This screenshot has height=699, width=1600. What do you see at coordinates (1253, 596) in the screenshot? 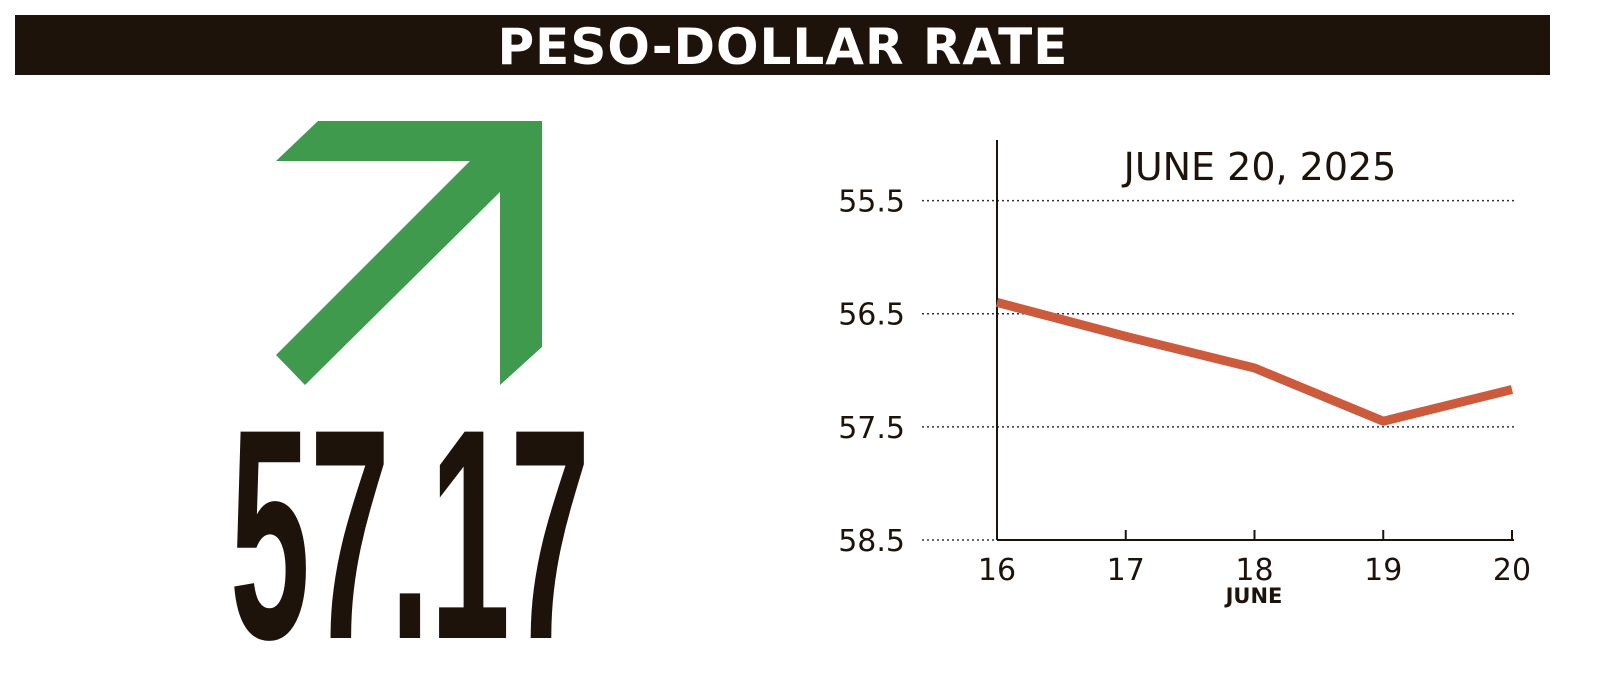
I see `x-axis-label: JUNE` at bounding box center [1253, 596].